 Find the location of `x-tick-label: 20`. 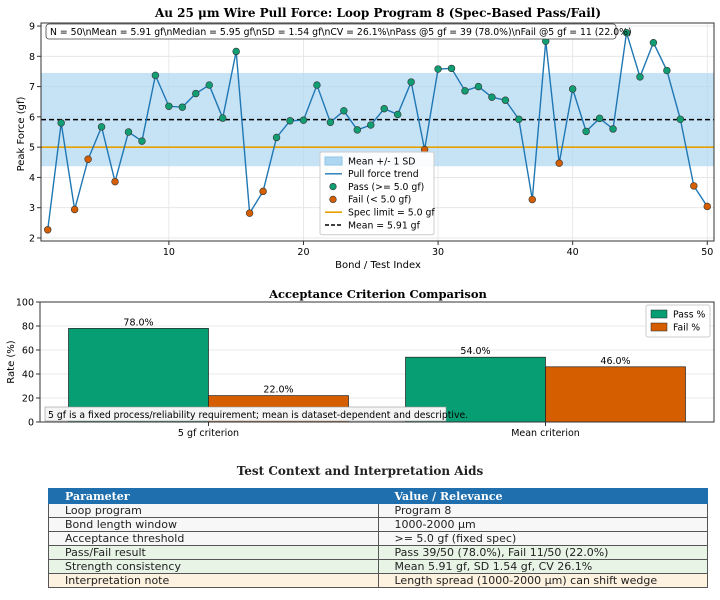

x-tick-label: 20 is located at coordinates (303, 252).